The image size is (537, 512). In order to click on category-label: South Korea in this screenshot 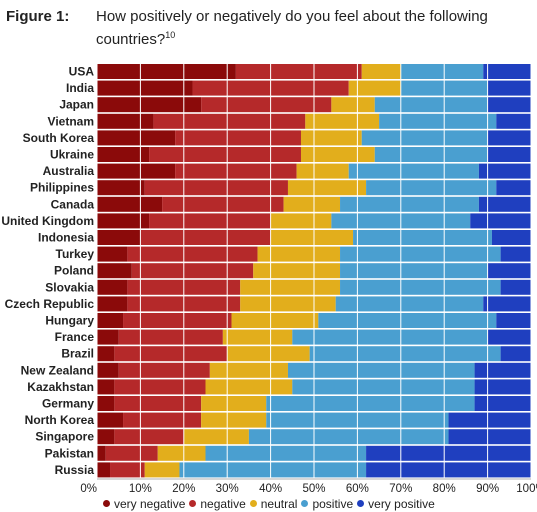, I will do `click(59, 138)`.